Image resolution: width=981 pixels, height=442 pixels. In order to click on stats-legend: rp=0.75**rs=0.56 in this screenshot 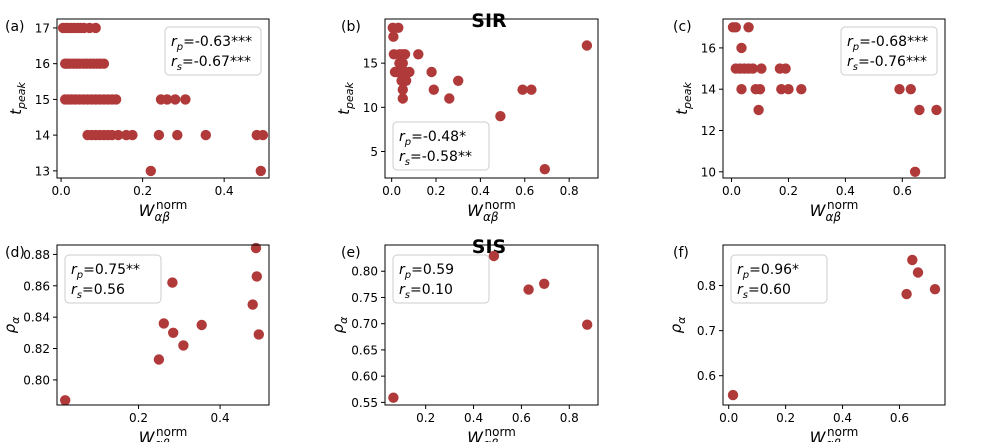, I will do `click(113, 279)`.